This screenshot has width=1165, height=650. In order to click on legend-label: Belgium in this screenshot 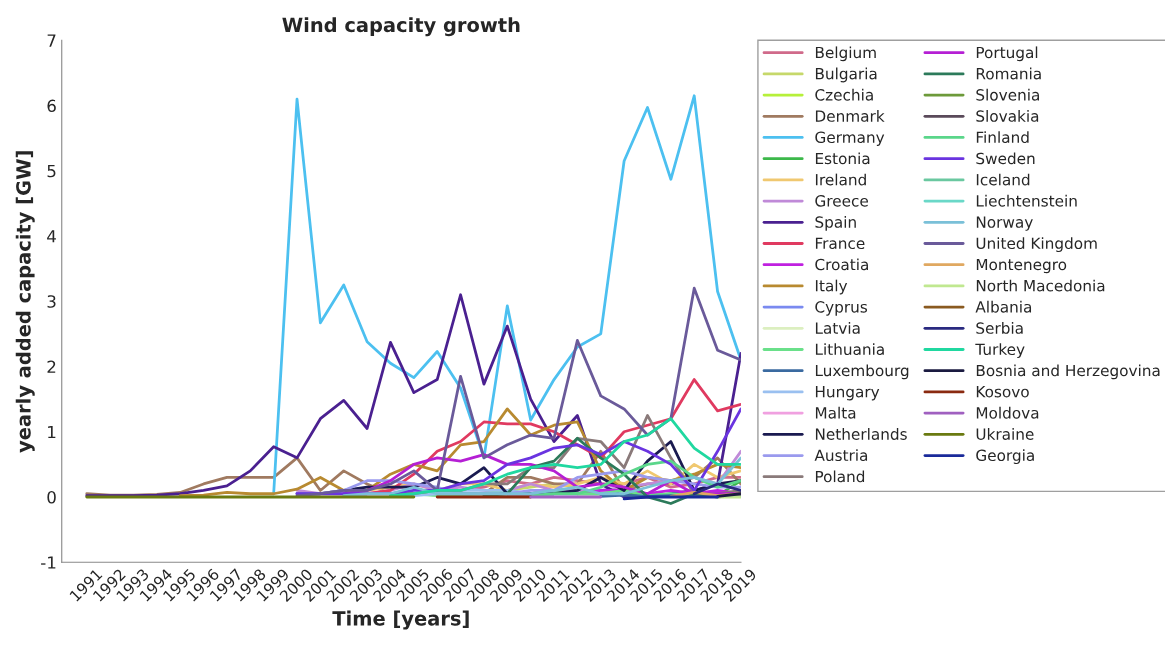, I will do `click(845, 54)`.